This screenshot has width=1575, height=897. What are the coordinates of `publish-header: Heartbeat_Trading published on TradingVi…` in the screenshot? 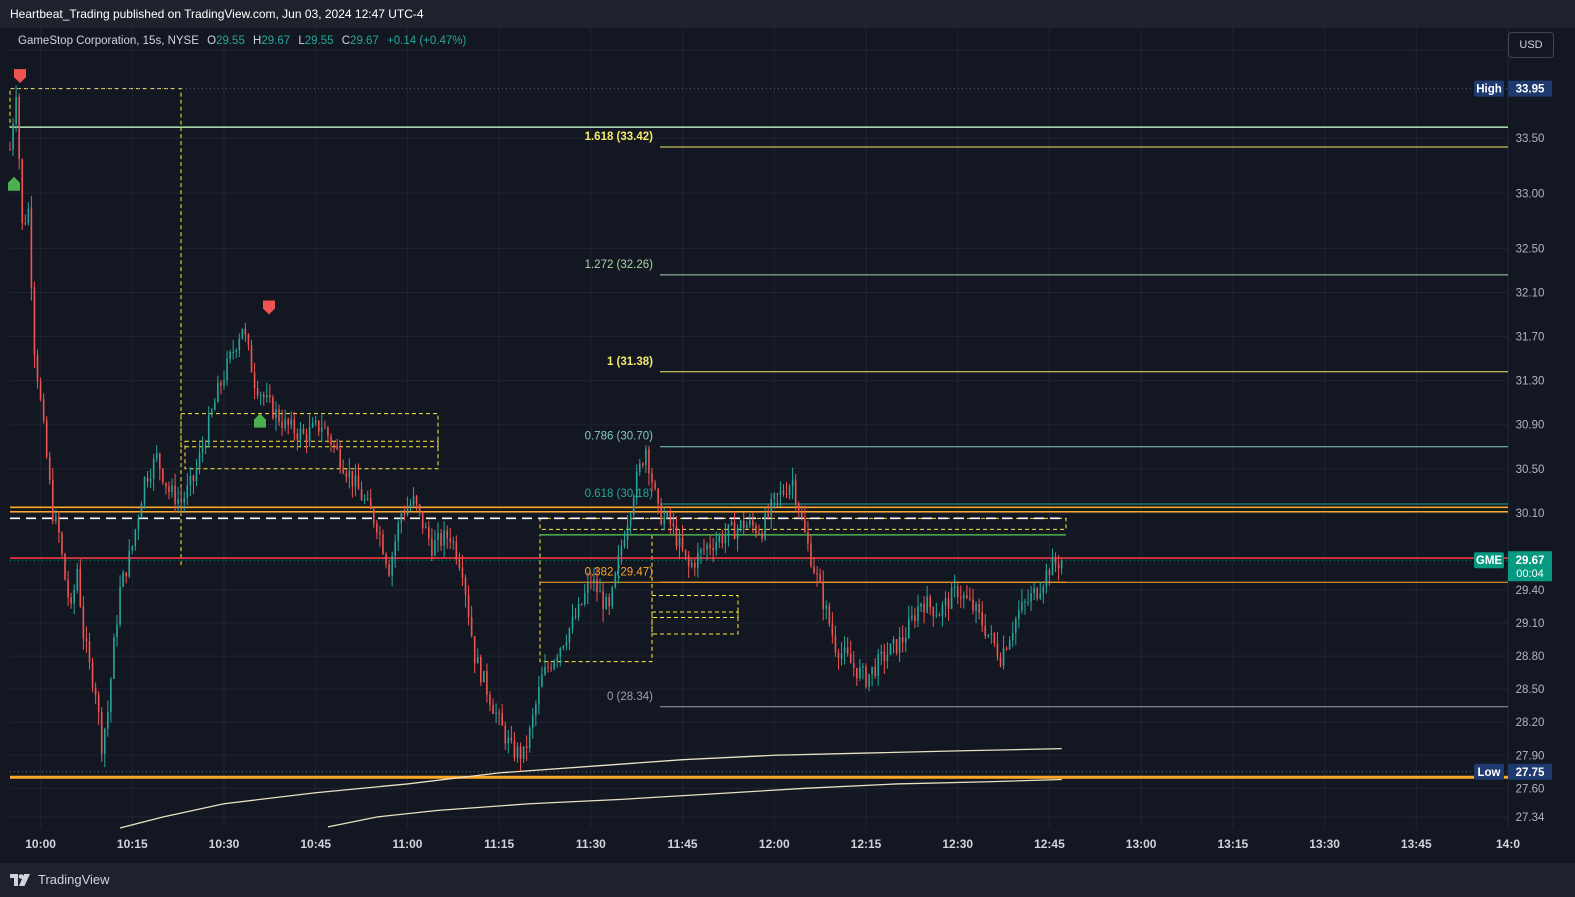 It's located at (787, 14).